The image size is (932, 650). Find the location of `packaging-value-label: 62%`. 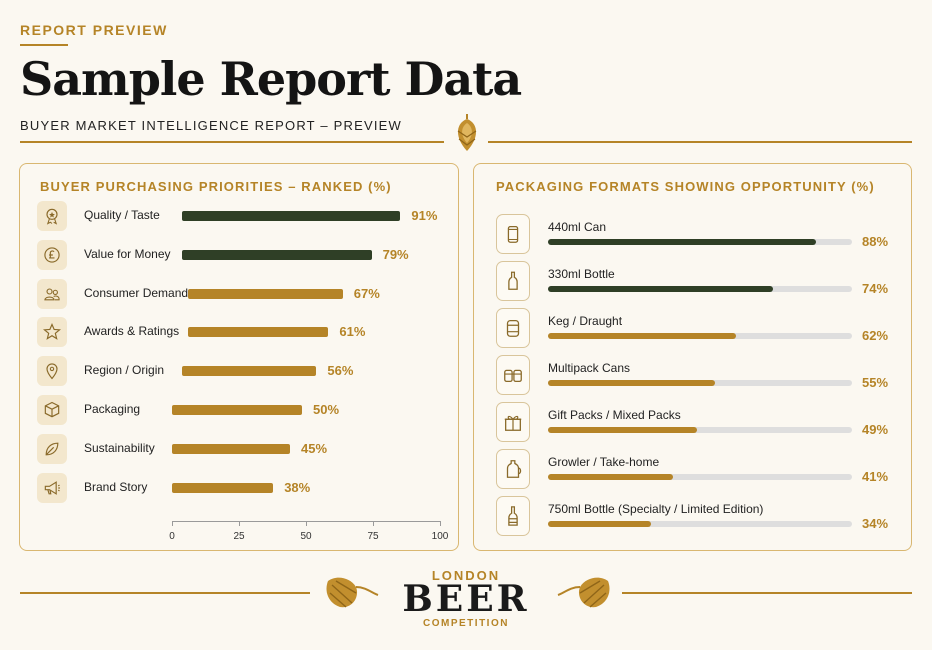

packaging-value-label: 62% is located at coordinates (875, 335).